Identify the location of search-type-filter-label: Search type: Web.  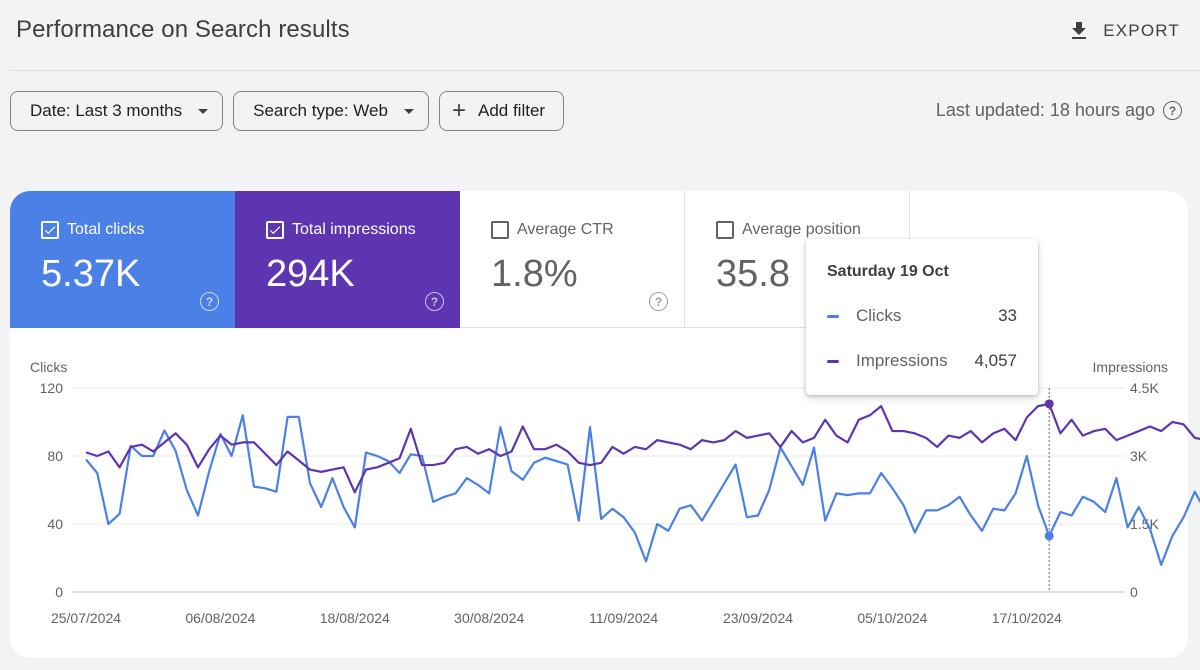
(320, 110).